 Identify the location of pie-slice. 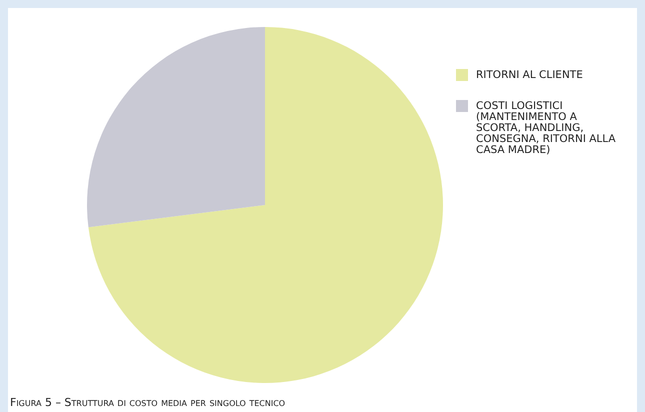
(176, 127).